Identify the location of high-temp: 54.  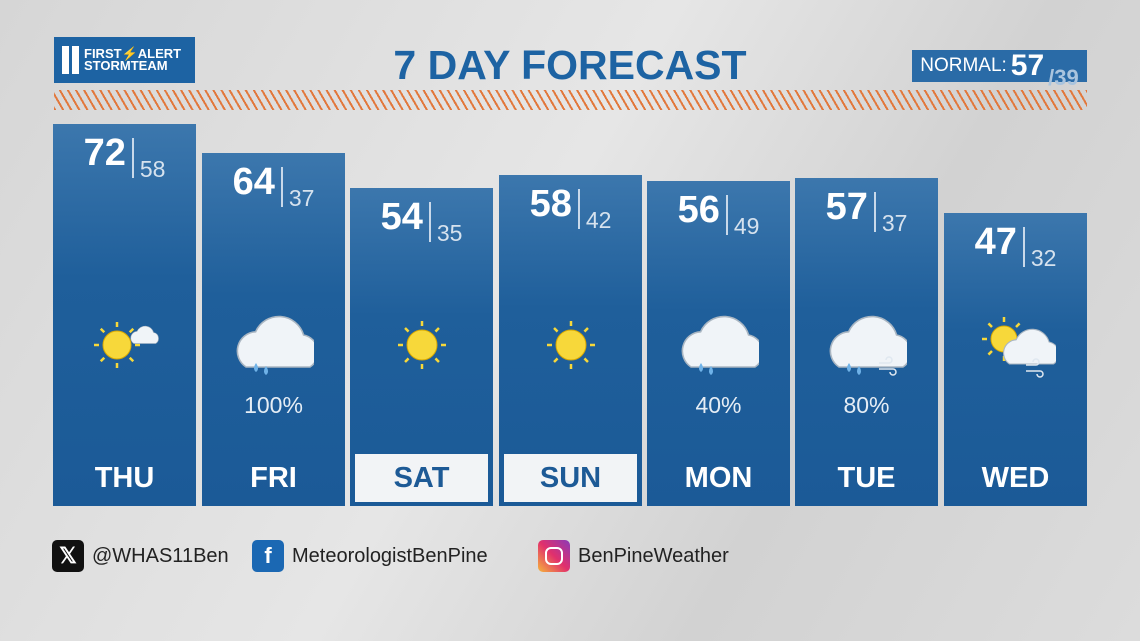
(401, 217).